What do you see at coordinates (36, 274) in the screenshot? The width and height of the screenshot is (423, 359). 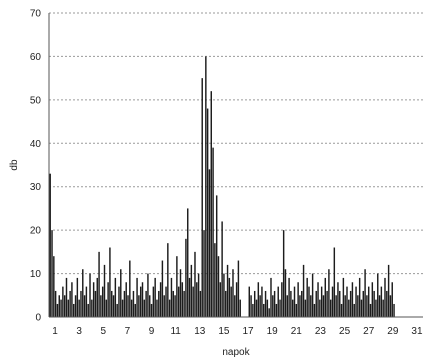 I see `y-tick-label: 10` at bounding box center [36, 274].